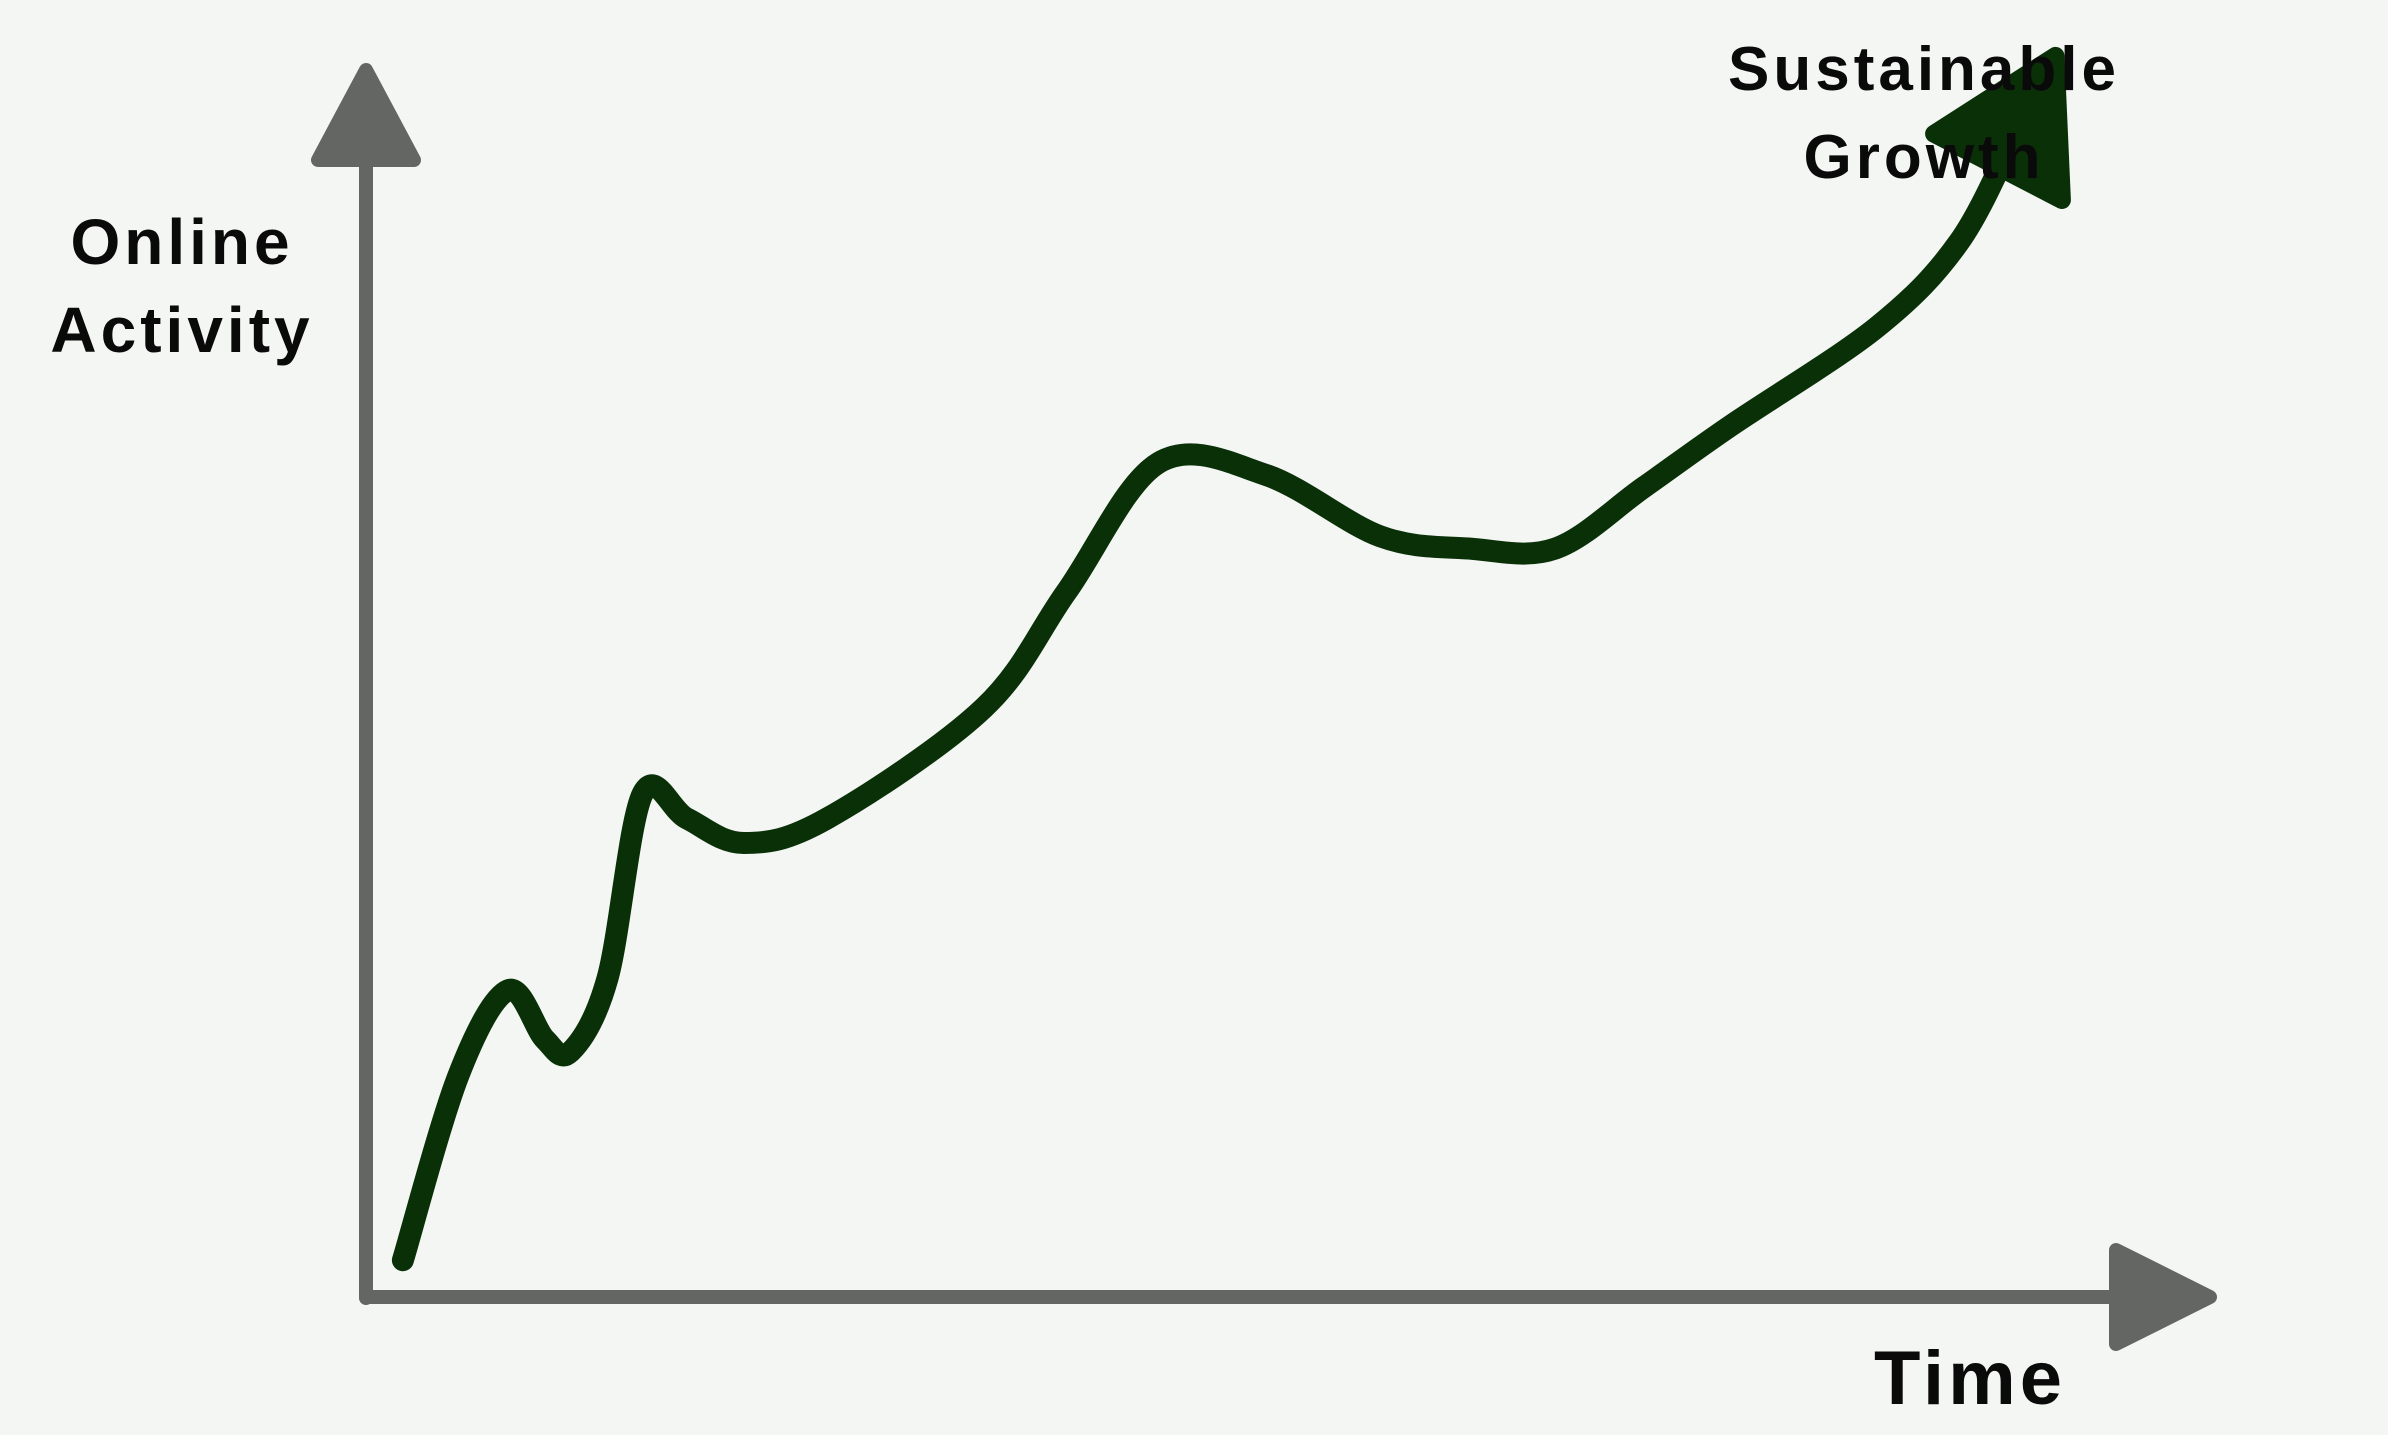  Describe the element at coordinates (2163, 1297) in the screenshot. I see `x-axis-arrowhead` at that location.